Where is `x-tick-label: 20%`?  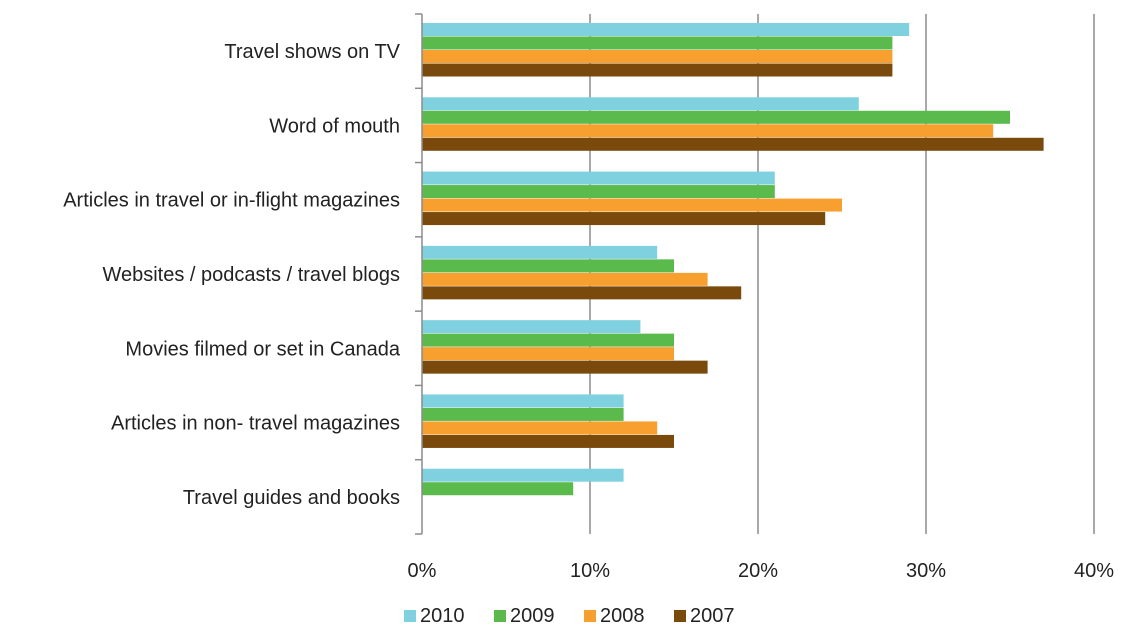 x-tick-label: 20% is located at coordinates (758, 571).